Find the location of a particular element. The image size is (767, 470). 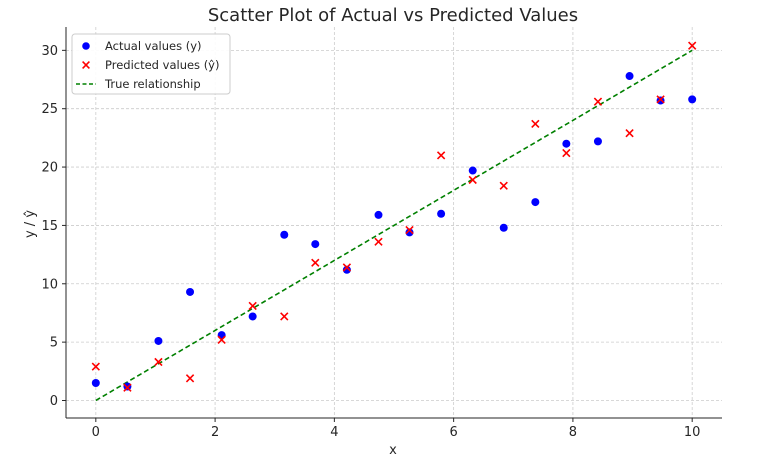

legend-entry: Actual values (y) is located at coordinates (142, 46).